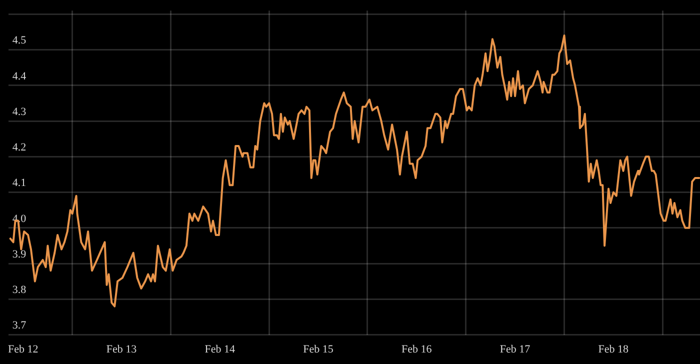 This screenshot has width=700, height=364. Describe the element at coordinates (220, 349) in the screenshot. I see `x-tick-label: Feb 14` at that location.